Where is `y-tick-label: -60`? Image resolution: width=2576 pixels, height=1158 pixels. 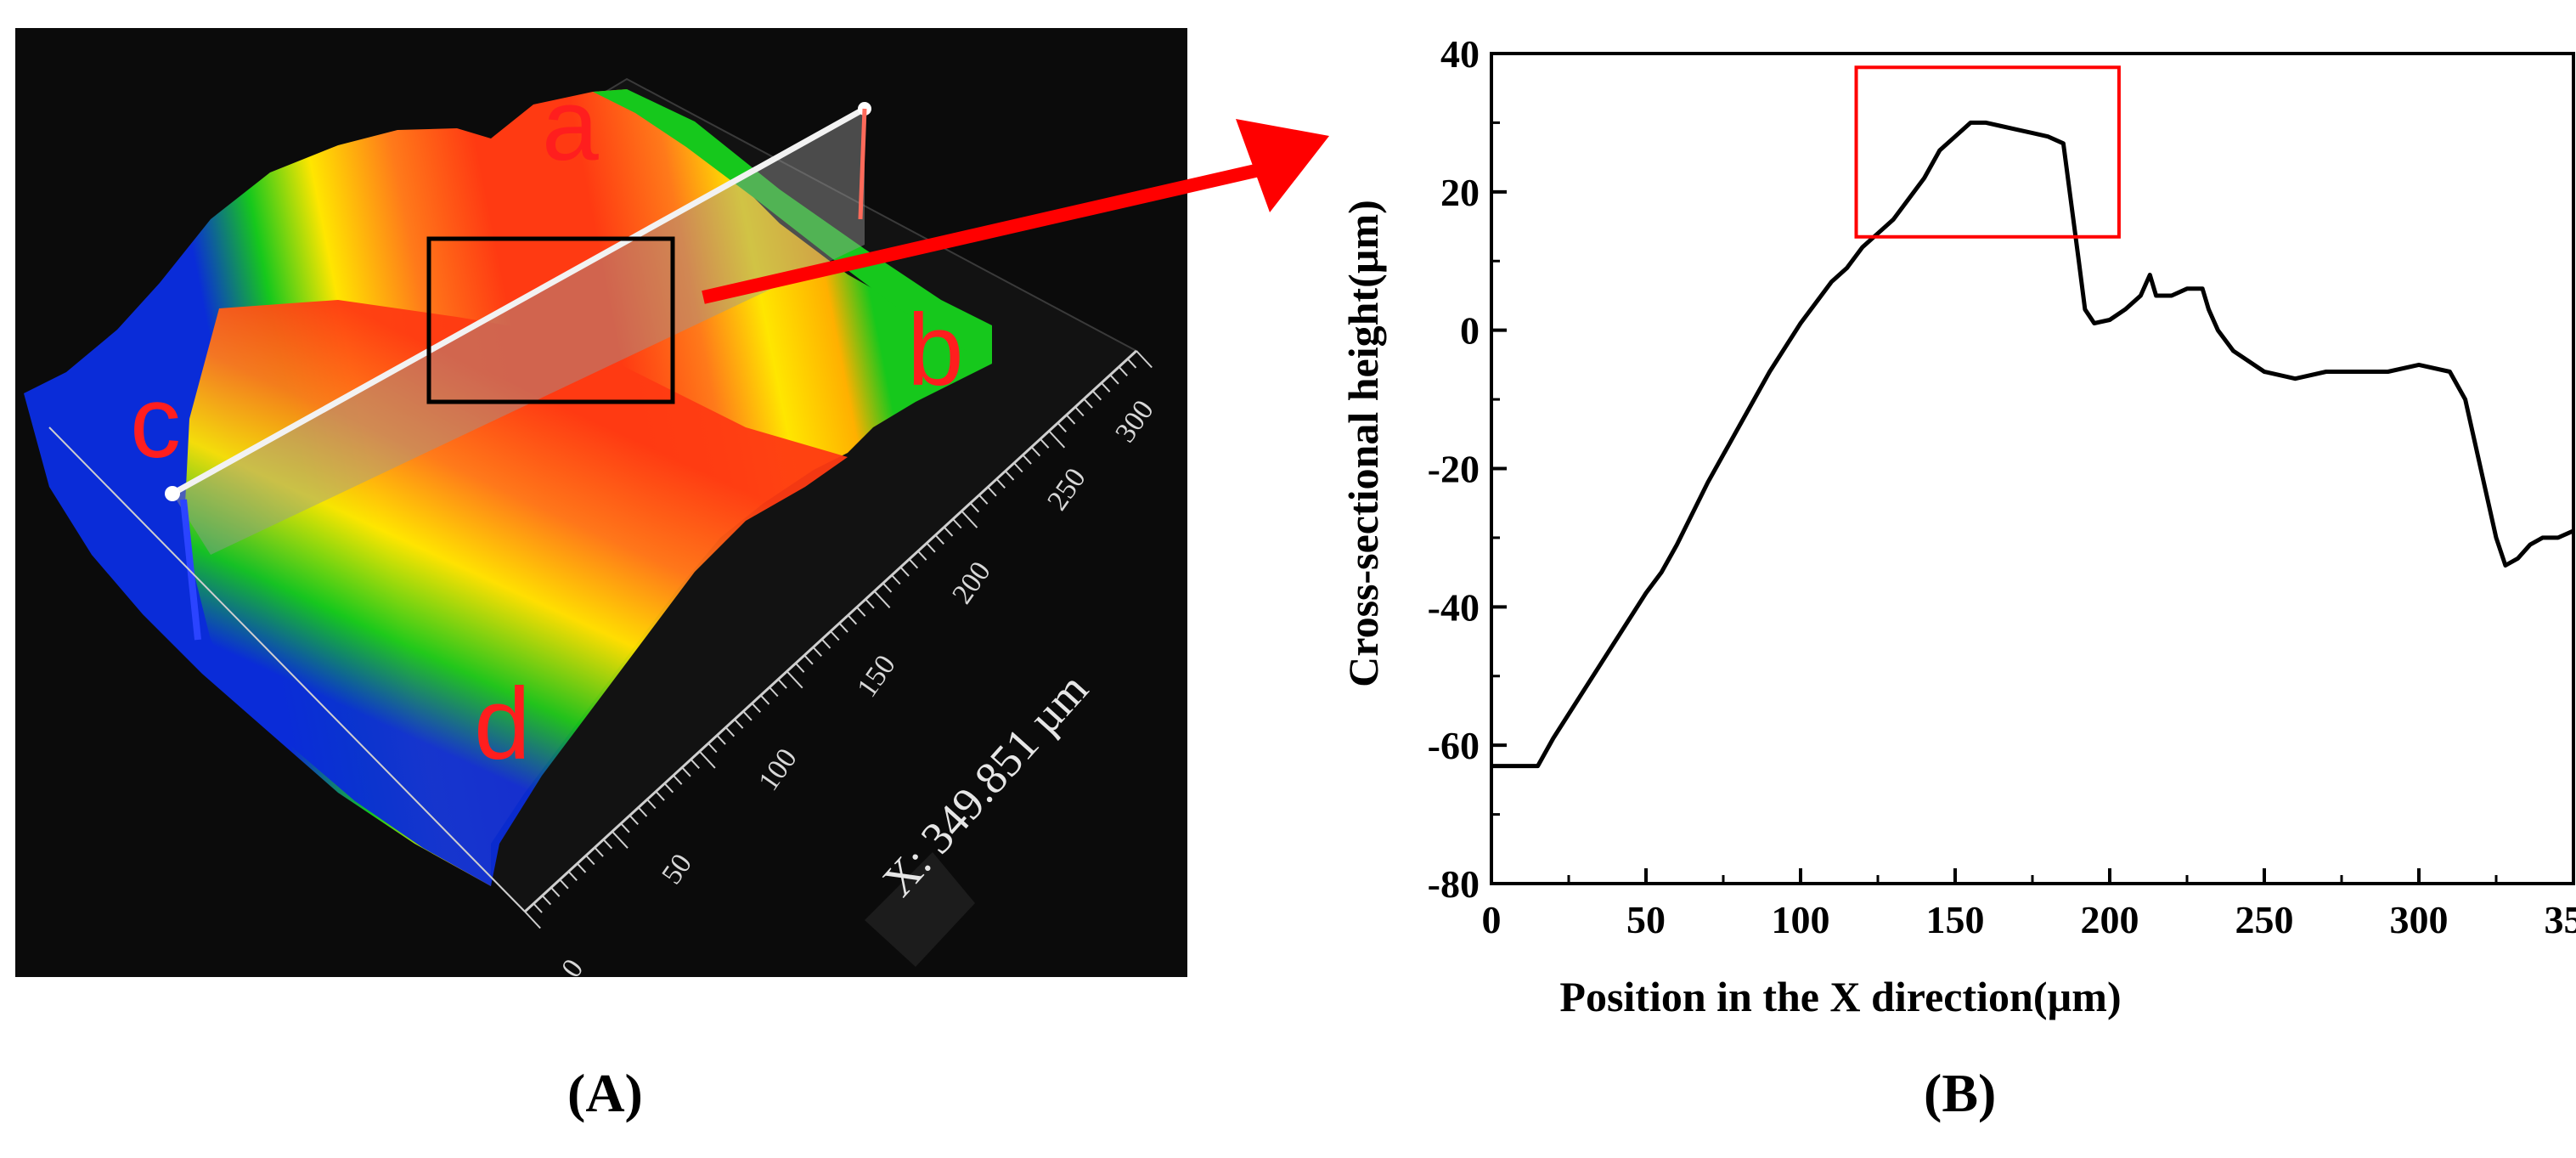
y-tick-label: -60 is located at coordinates (1454, 745).